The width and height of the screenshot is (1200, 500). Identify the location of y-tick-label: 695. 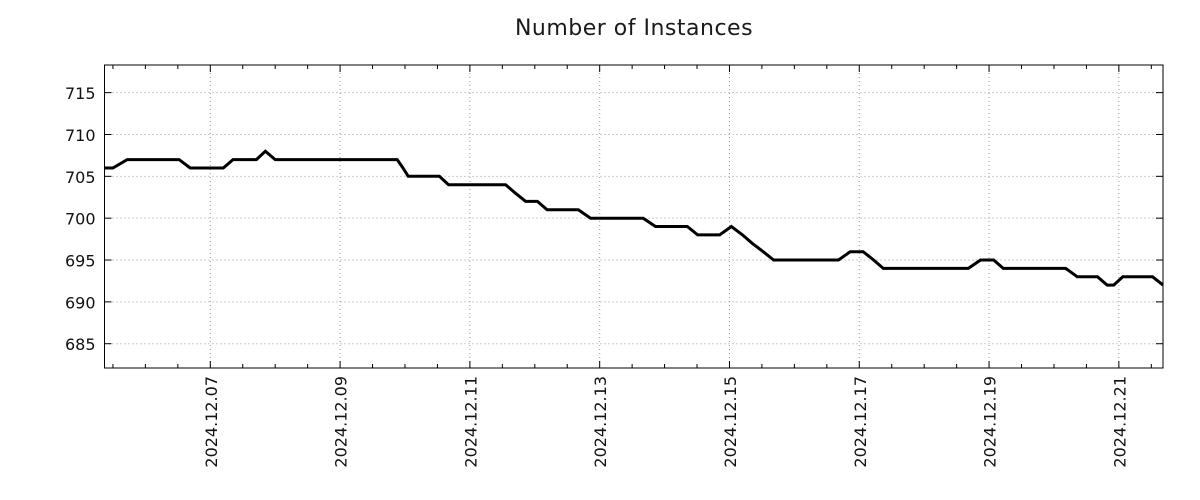
(80, 261).